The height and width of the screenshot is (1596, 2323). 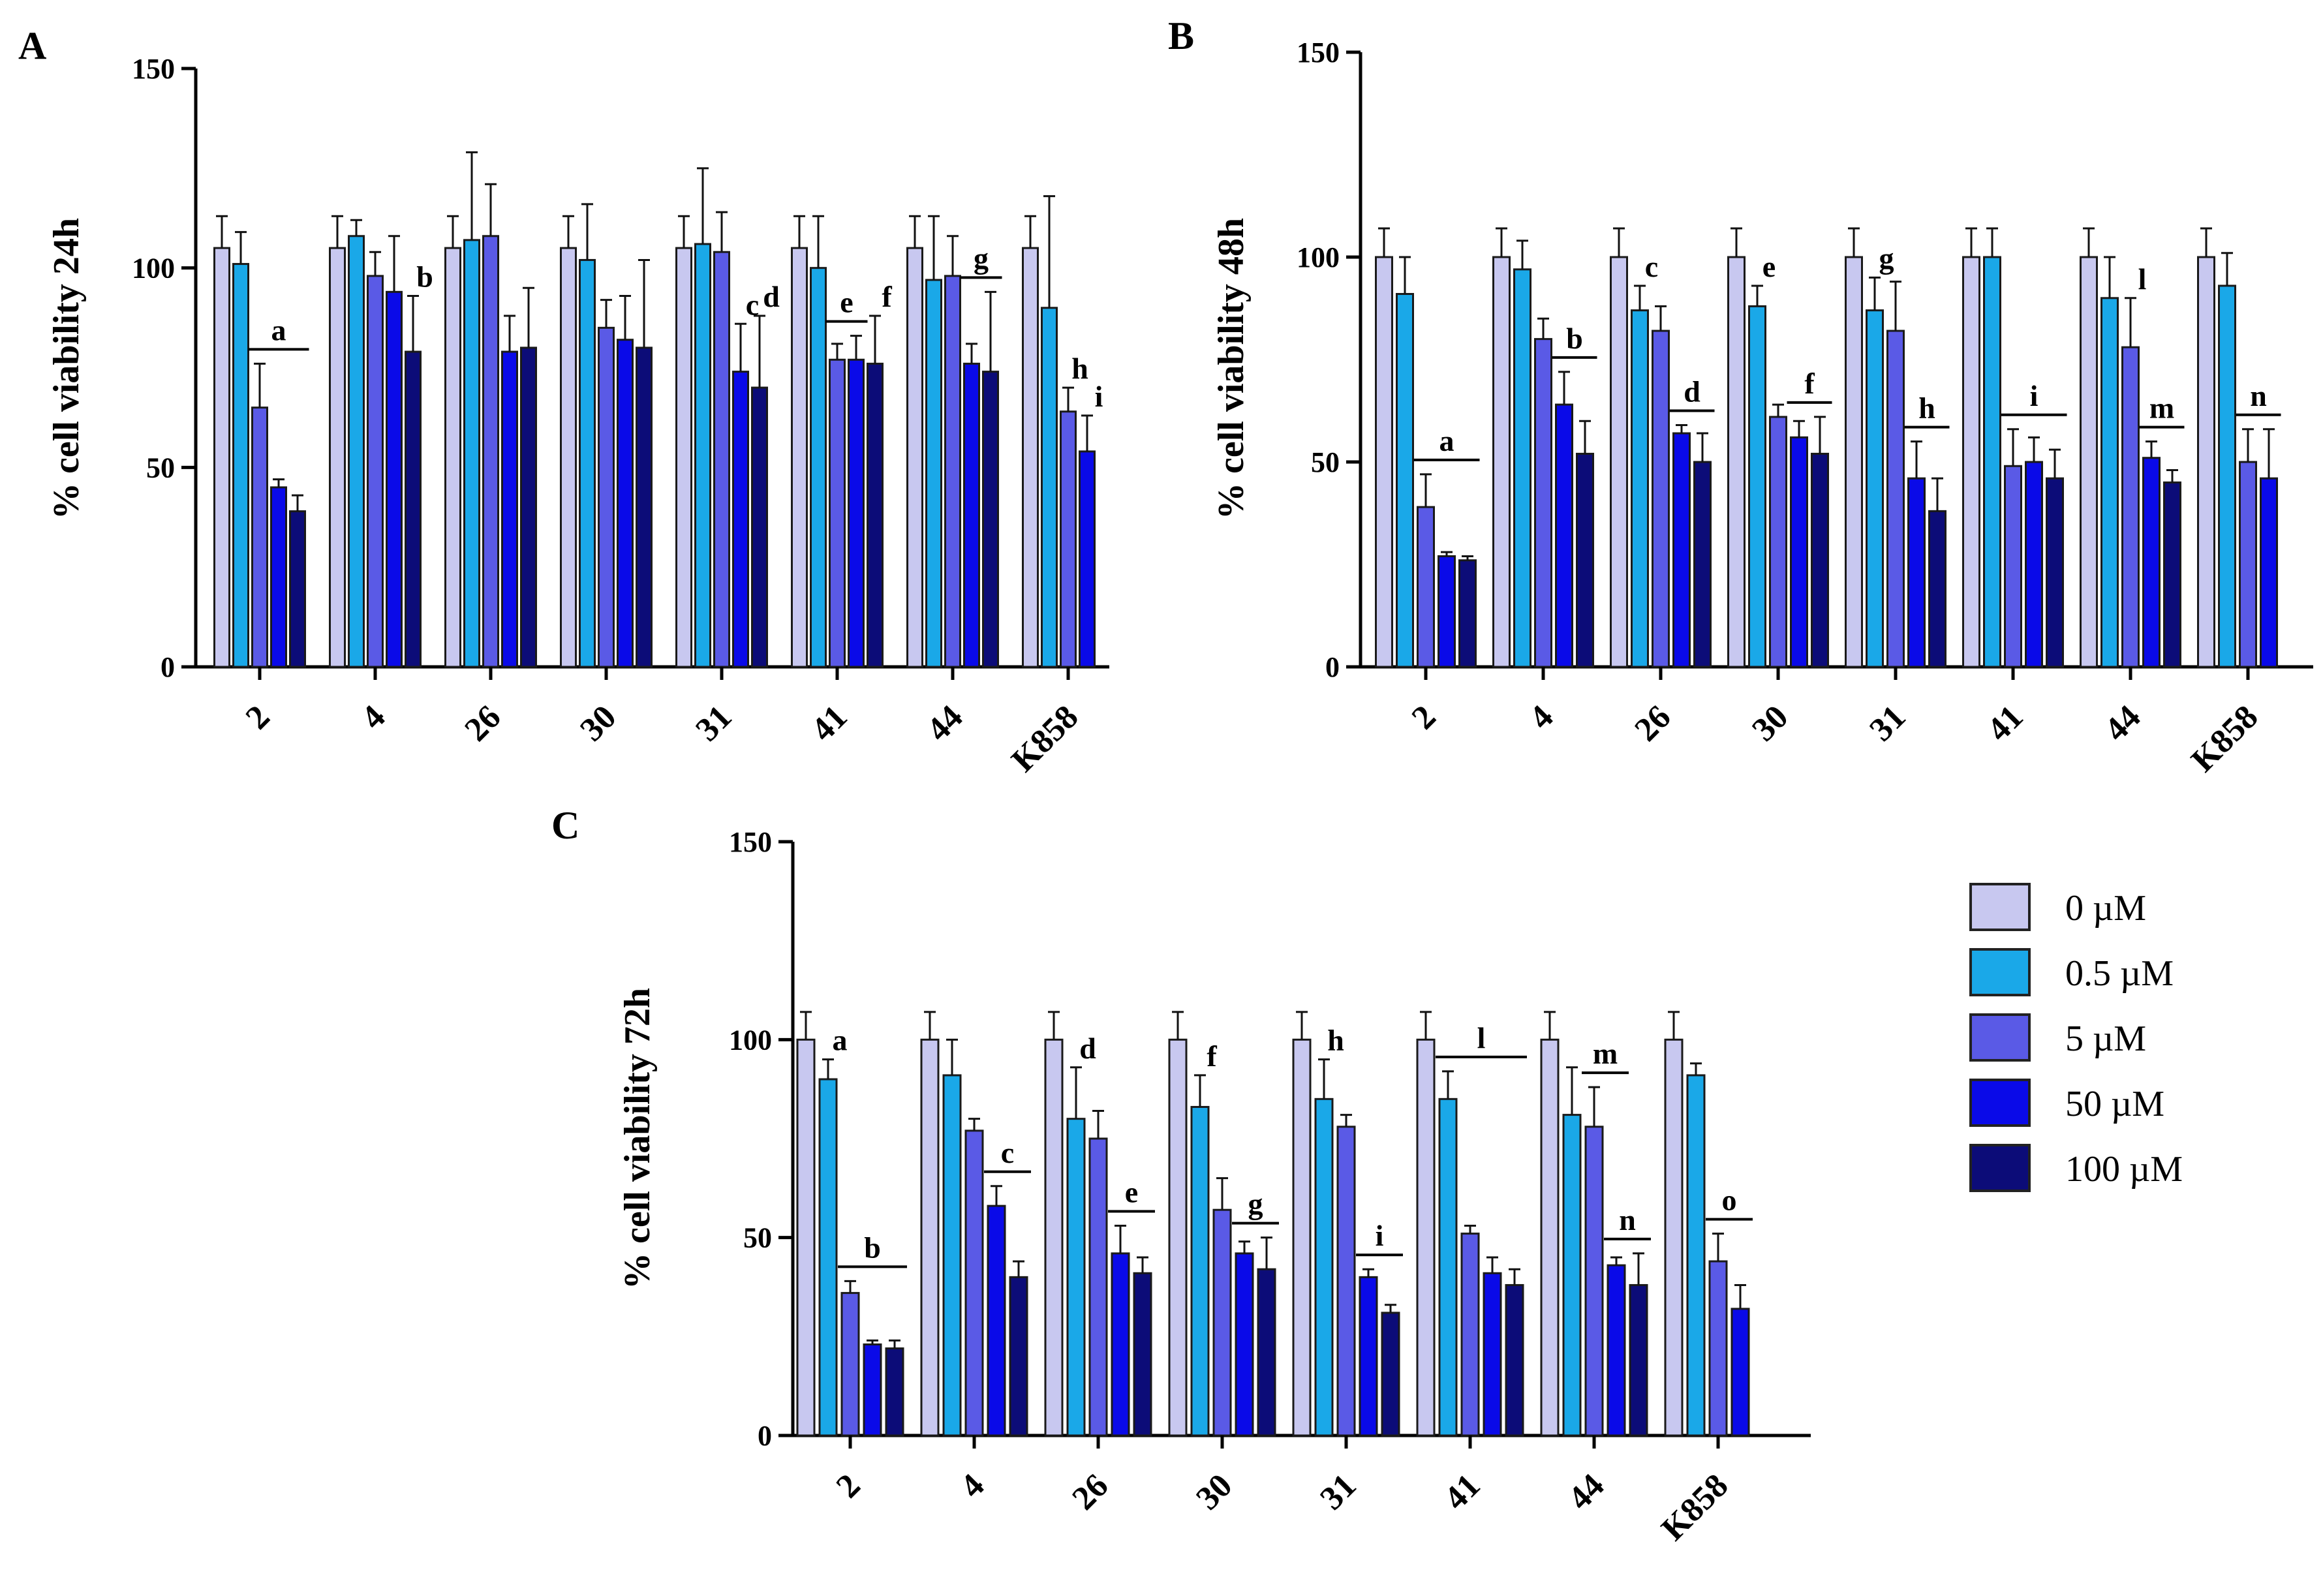 What do you see at coordinates (765, 1436) in the screenshot?
I see `y-tick-label: 0` at bounding box center [765, 1436].